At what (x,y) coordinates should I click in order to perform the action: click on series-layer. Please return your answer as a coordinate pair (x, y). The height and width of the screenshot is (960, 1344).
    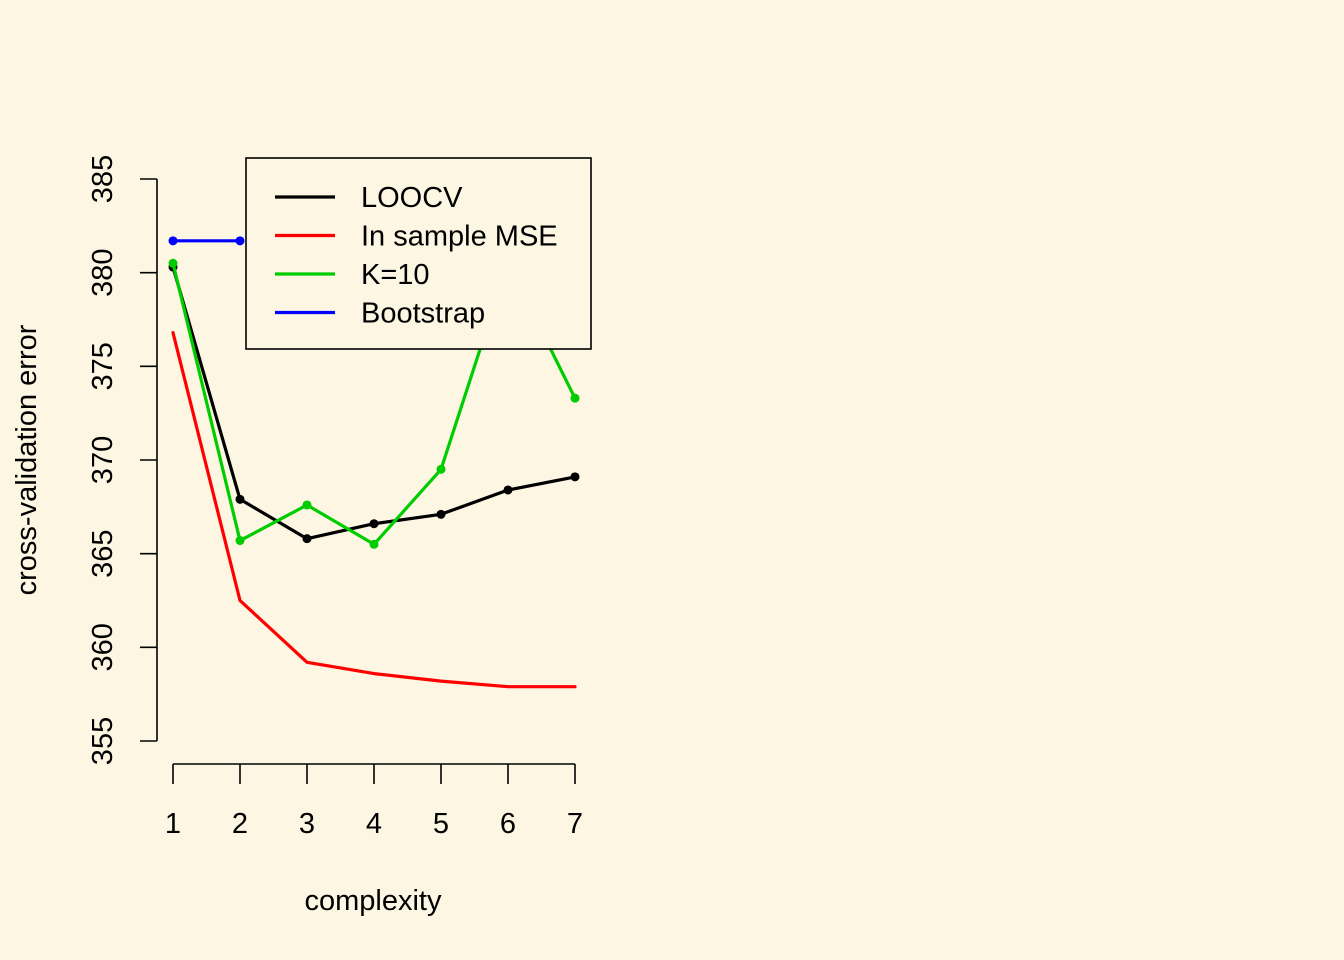
    Looking at the image, I should click on (374, 462).